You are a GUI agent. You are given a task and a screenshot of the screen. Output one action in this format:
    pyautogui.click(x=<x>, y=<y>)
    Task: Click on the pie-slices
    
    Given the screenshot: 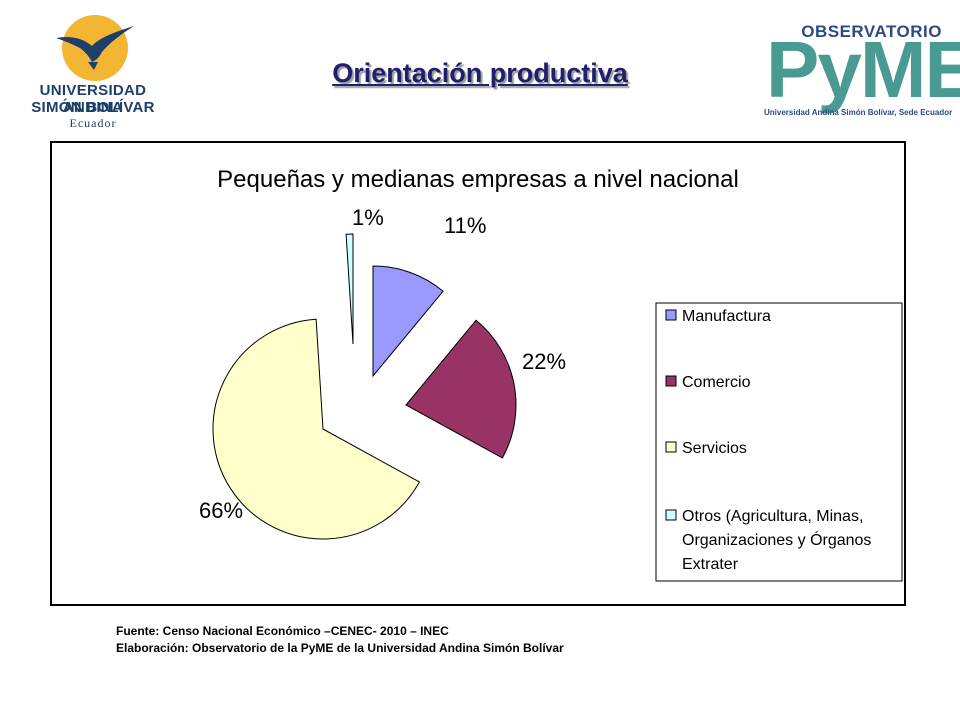 What is the action you would take?
    pyautogui.click(x=364, y=386)
    